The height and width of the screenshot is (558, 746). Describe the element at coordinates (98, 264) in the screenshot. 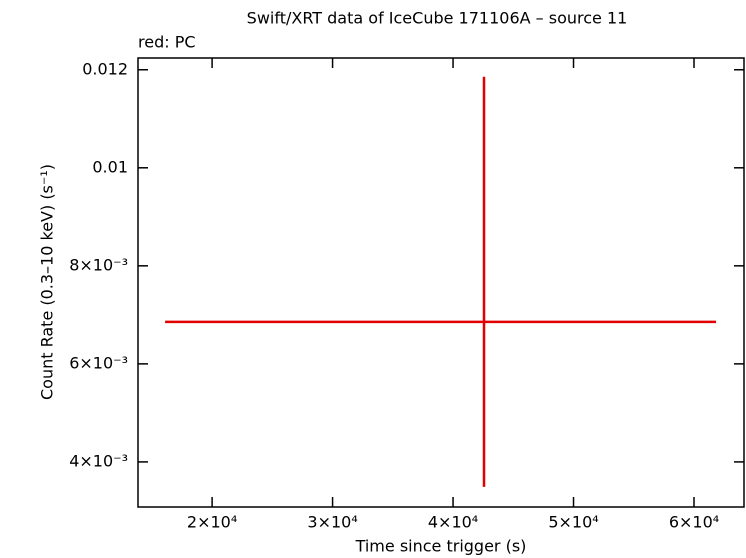

I see `y-tick-label: 8×10⁻³` at that location.